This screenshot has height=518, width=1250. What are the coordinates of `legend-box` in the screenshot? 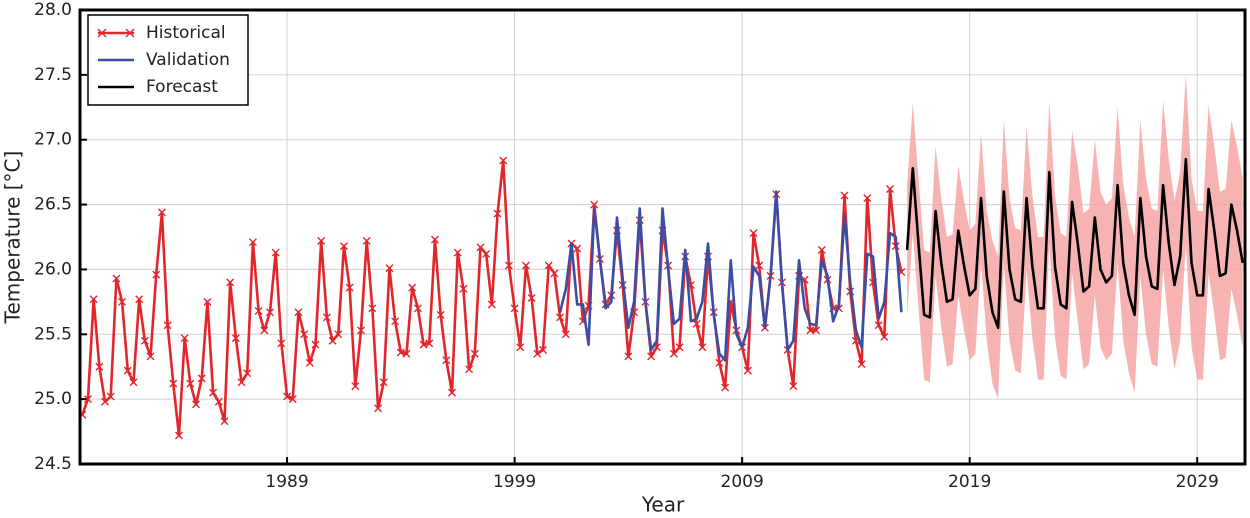 It's located at (168, 60).